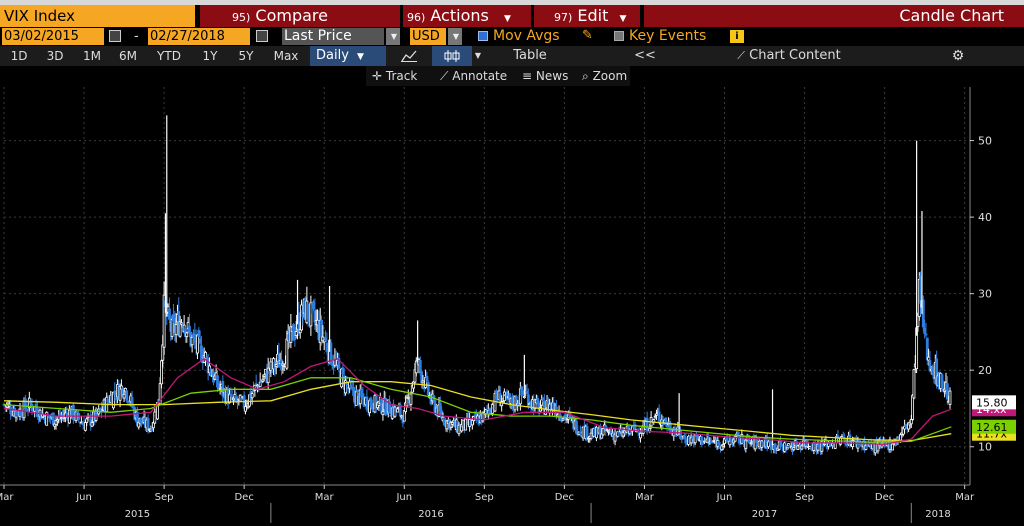 This screenshot has height=526, width=1024. I want to click on x-tick-label: Dec, so click(884, 497).